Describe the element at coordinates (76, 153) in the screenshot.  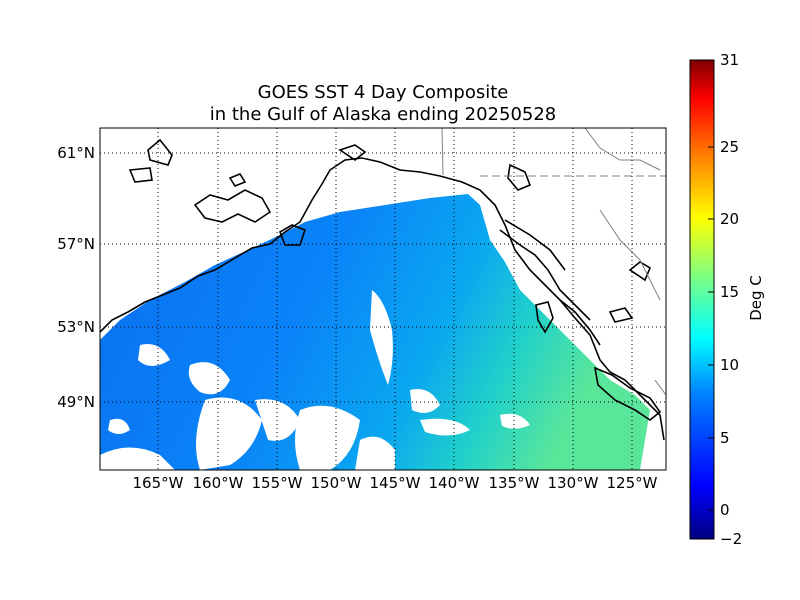
I see `lat-label: 61°N` at that location.